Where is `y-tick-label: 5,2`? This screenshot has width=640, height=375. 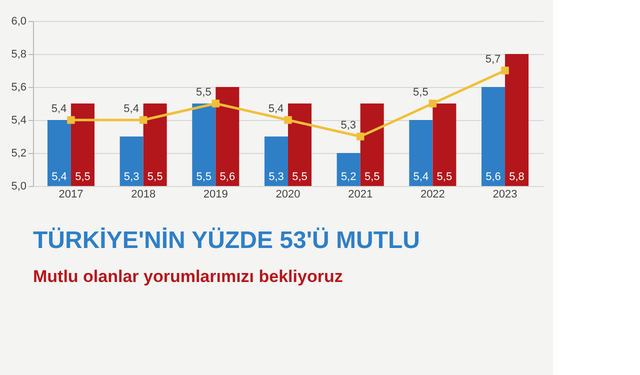 y-tick-label: 5,2 is located at coordinates (18, 154).